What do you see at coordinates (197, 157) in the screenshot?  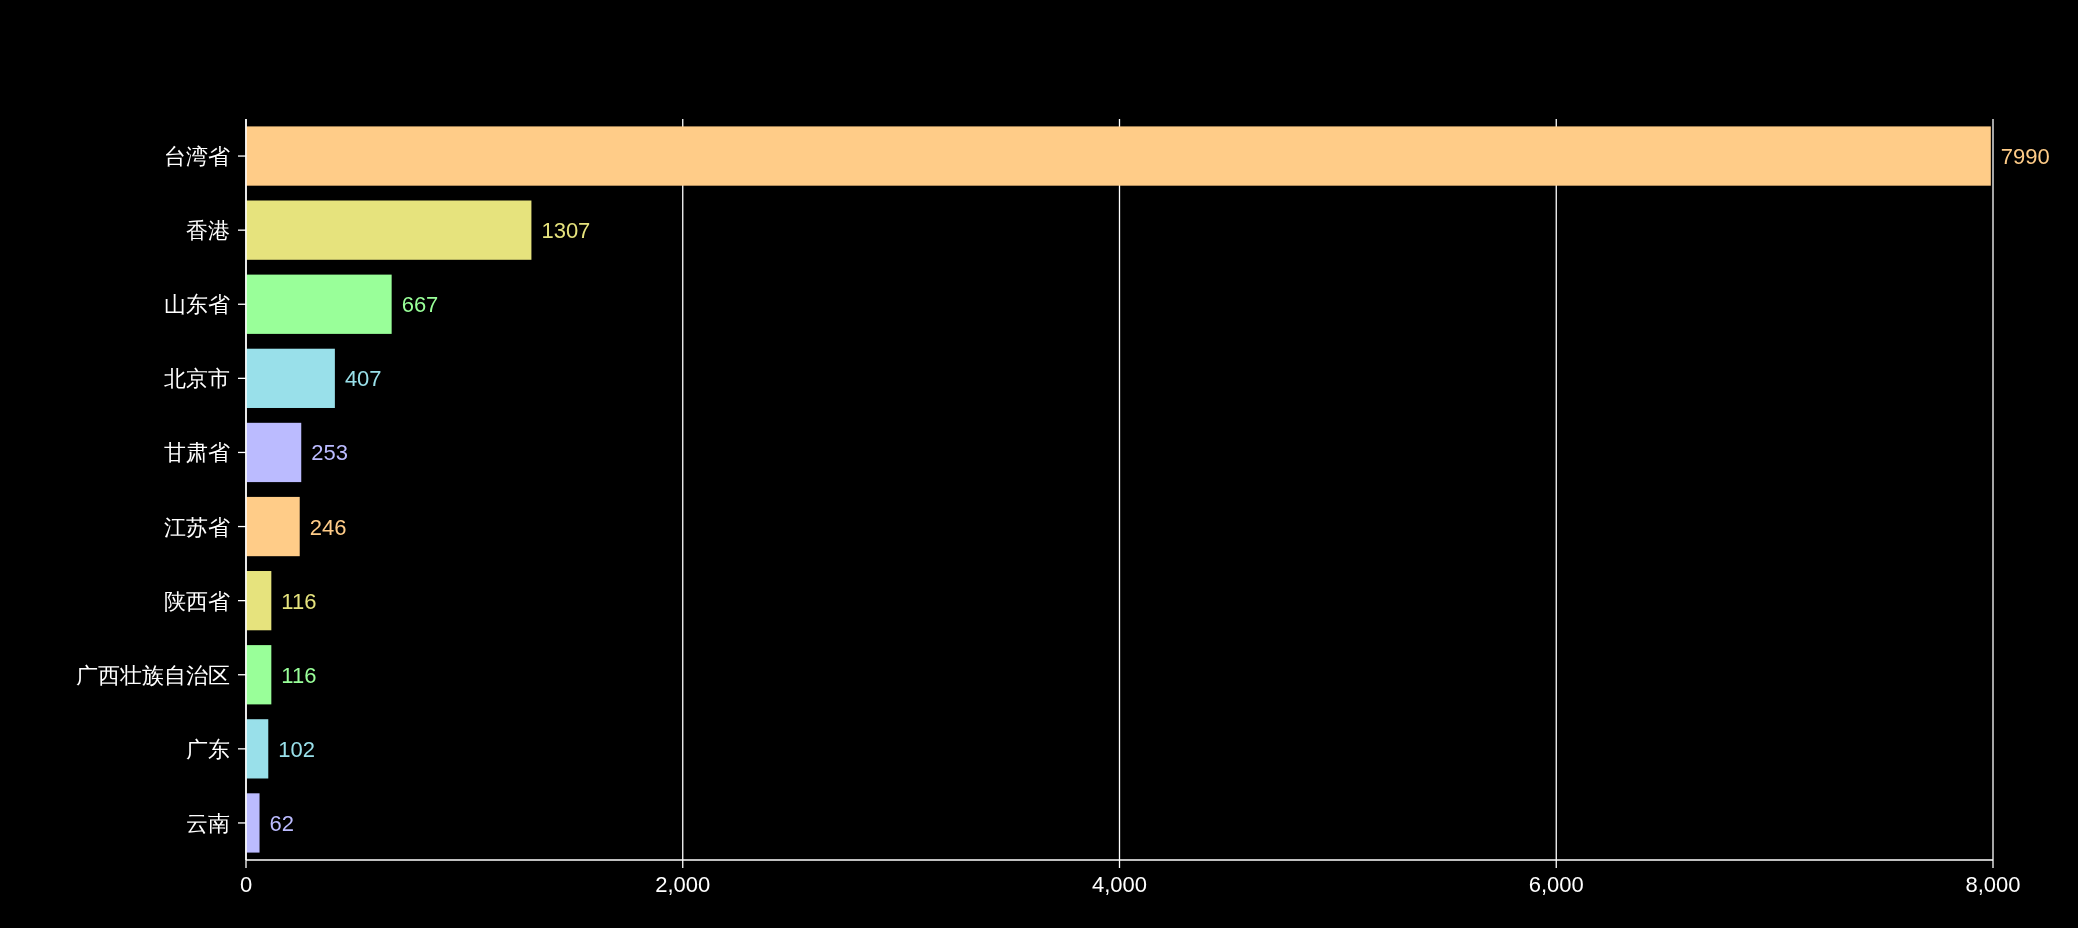 I see `y-tick-label: 台湾省` at bounding box center [197, 157].